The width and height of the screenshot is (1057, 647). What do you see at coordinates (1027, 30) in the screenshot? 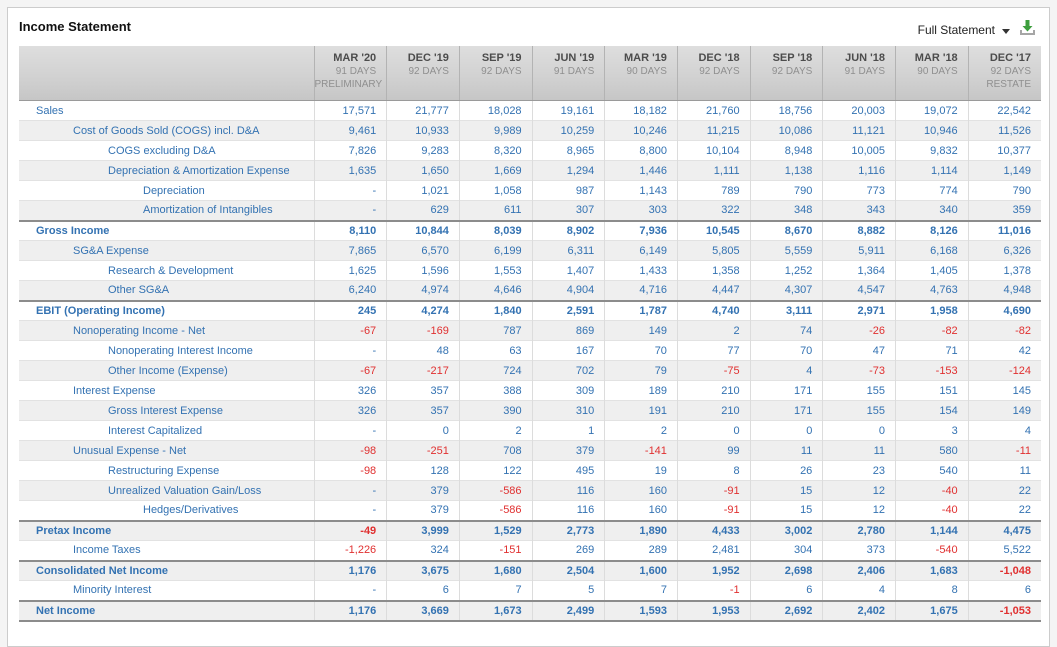
I see `download-button` at bounding box center [1027, 30].